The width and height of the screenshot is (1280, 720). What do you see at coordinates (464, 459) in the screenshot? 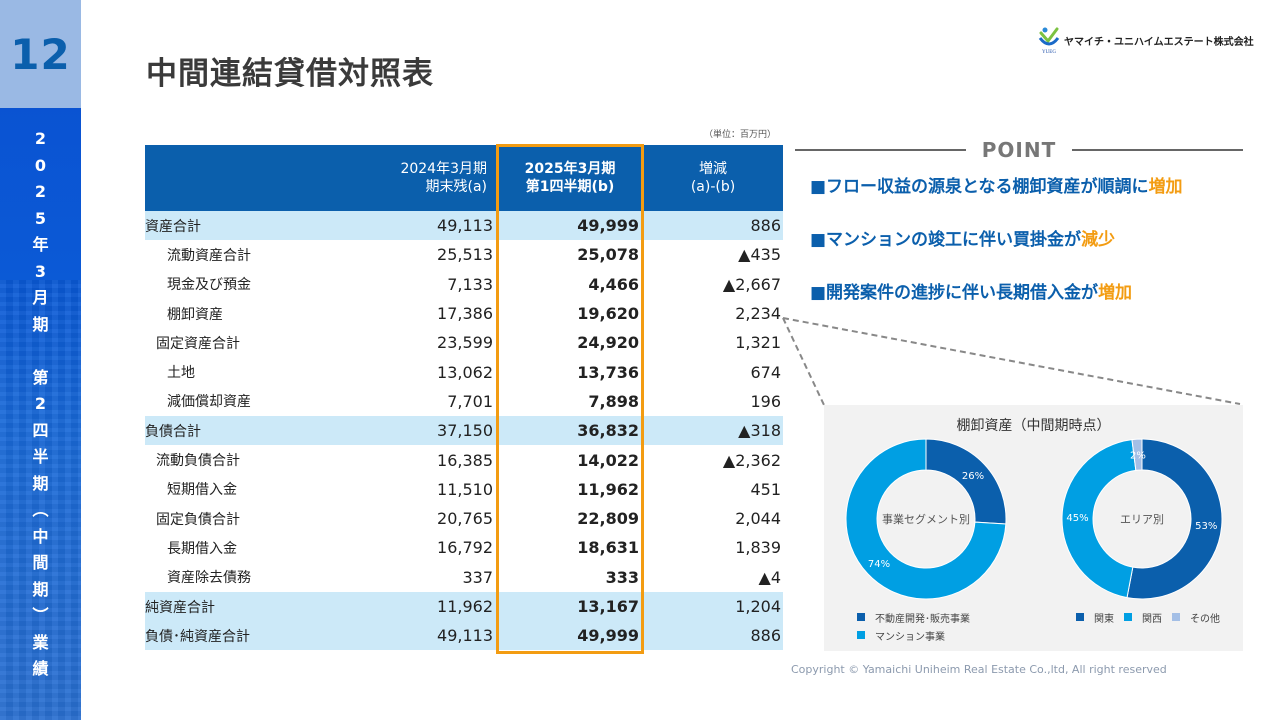
I see `table-row: 流動負債合計 16,385 14,022 ▲2,362` at bounding box center [464, 459].